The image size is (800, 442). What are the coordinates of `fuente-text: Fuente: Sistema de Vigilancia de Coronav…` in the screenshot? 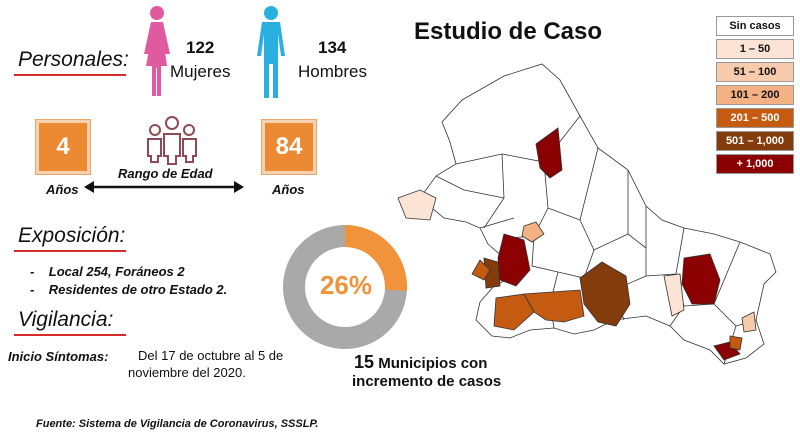 It's located at (177, 424).